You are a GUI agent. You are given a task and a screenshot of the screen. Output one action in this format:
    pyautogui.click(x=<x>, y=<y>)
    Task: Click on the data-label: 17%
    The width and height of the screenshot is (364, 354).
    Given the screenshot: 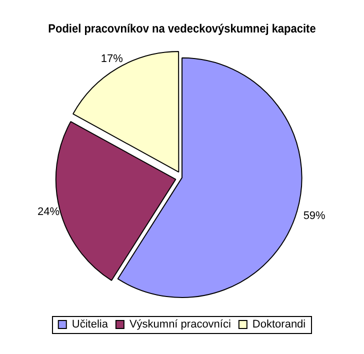 What is the action you would take?
    pyautogui.click(x=112, y=59)
    